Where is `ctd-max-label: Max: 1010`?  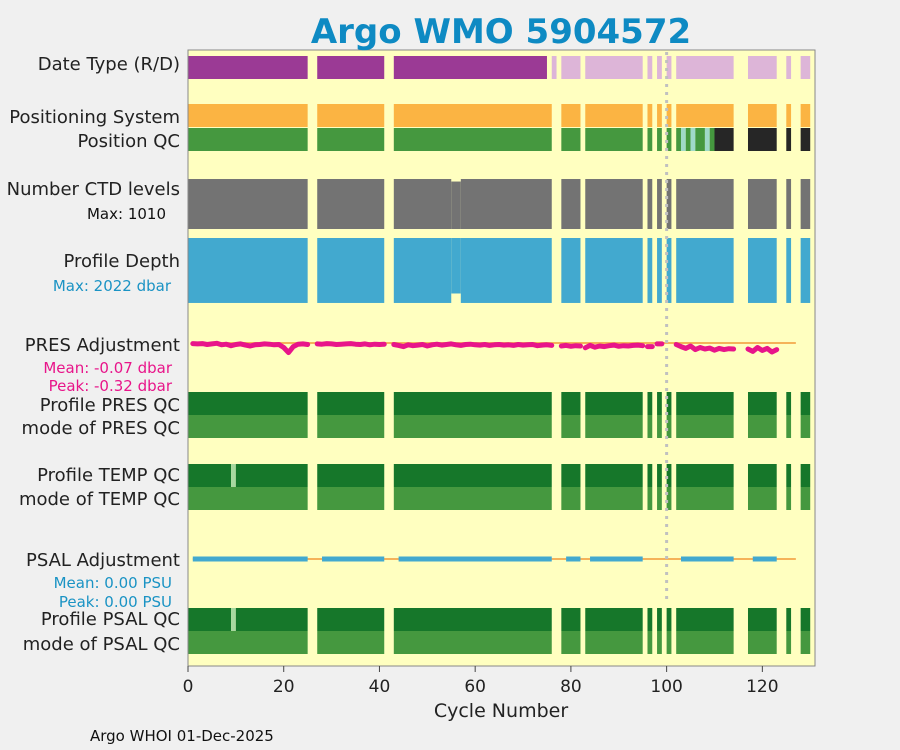 ctd-max-label: Max: 1010 is located at coordinates (126, 214).